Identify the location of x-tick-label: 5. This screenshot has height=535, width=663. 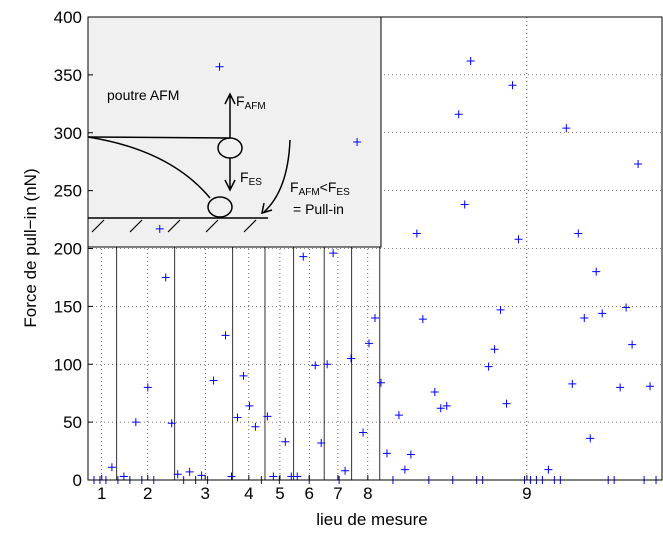
(279, 493).